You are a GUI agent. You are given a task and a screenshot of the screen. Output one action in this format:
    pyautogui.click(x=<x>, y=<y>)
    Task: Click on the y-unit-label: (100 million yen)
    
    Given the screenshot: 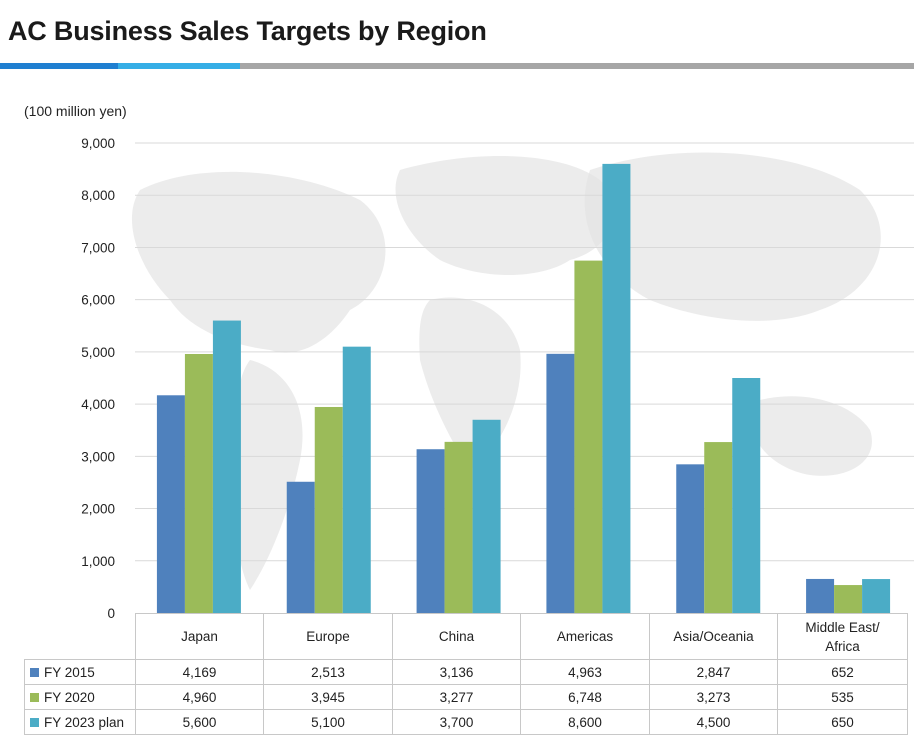 What is the action you would take?
    pyautogui.click(x=75, y=111)
    